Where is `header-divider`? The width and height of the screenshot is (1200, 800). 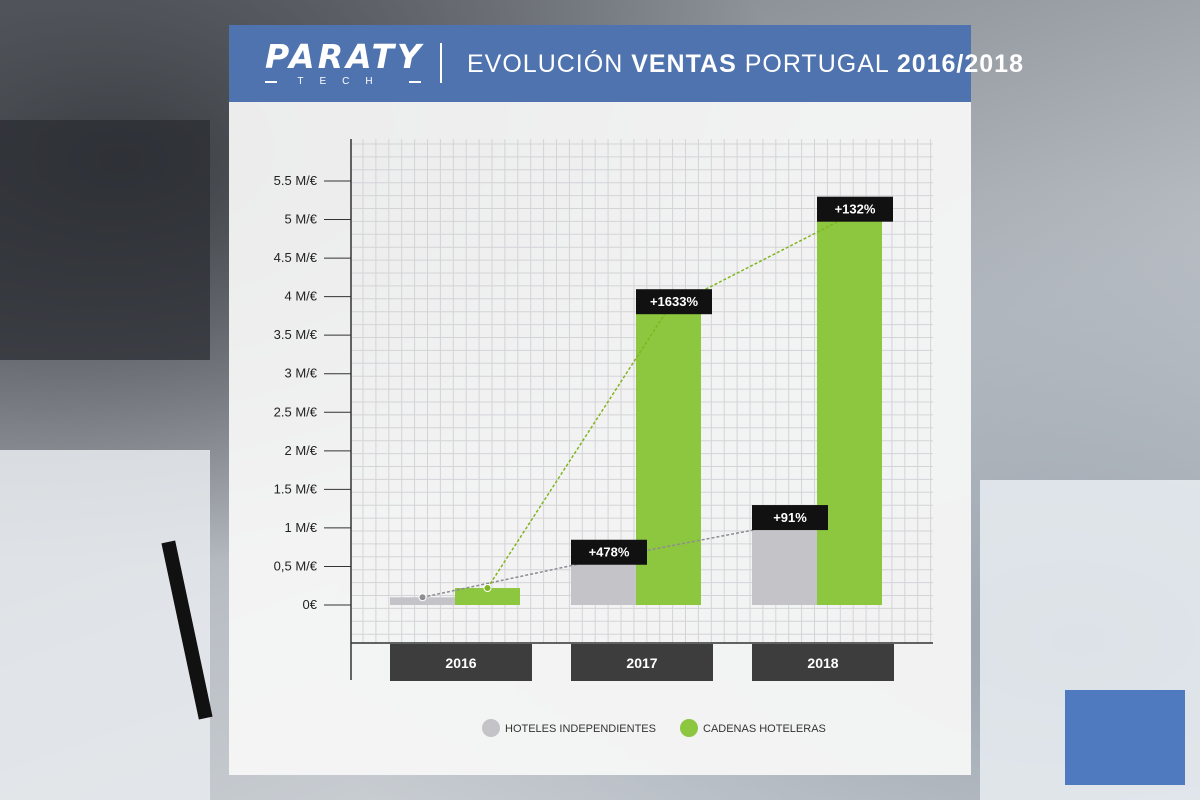 header-divider is located at coordinates (441, 63).